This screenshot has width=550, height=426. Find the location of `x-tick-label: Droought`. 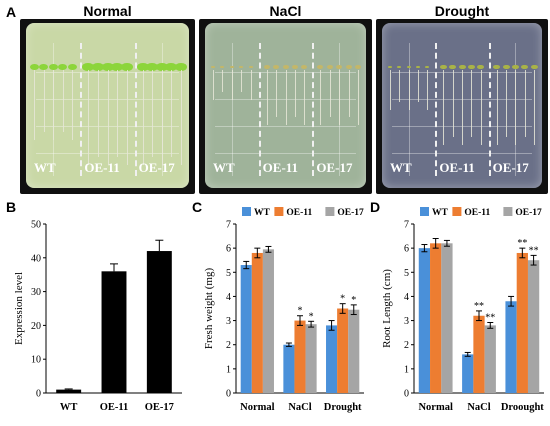

x-tick-label: Droought is located at coordinates (522, 407).